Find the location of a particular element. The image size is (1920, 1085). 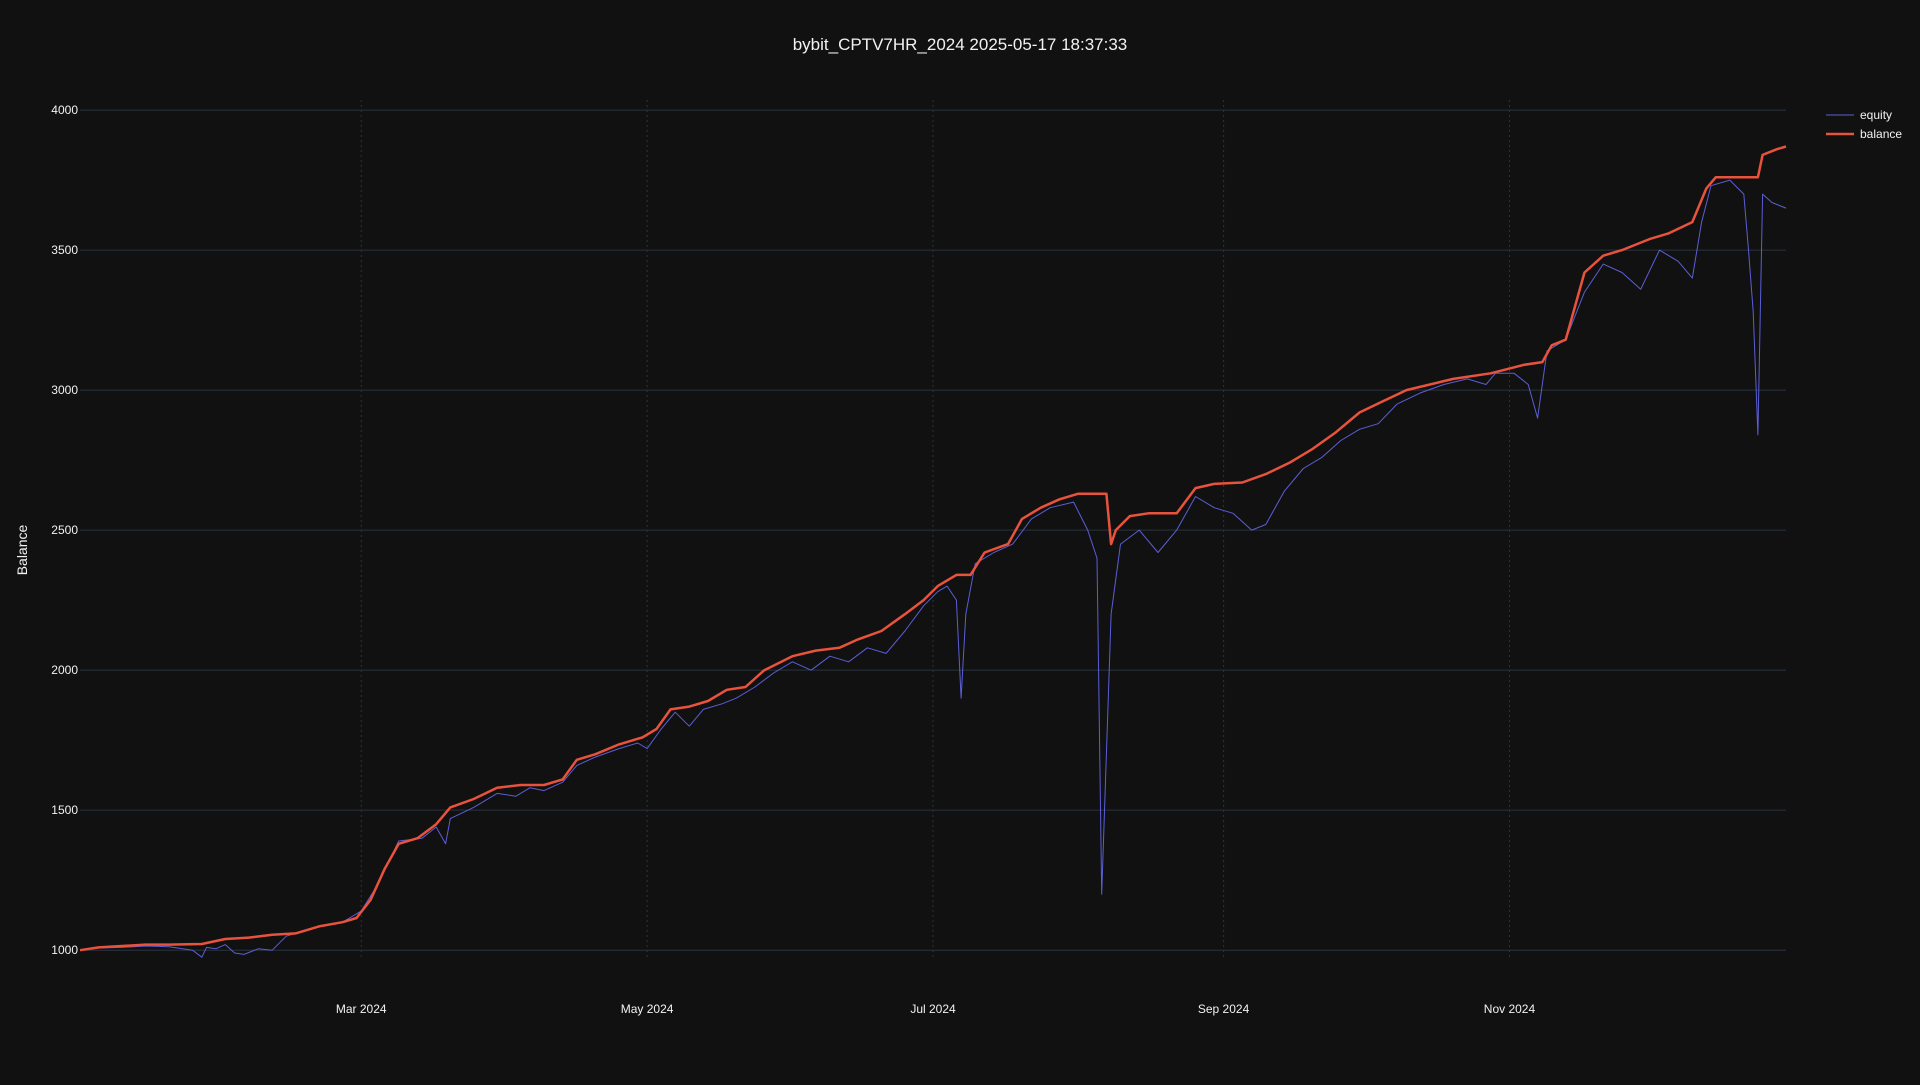

chart-title: bybit_CPTV7HR_2024 2025-05-17 18:37:33 is located at coordinates (960, 44).